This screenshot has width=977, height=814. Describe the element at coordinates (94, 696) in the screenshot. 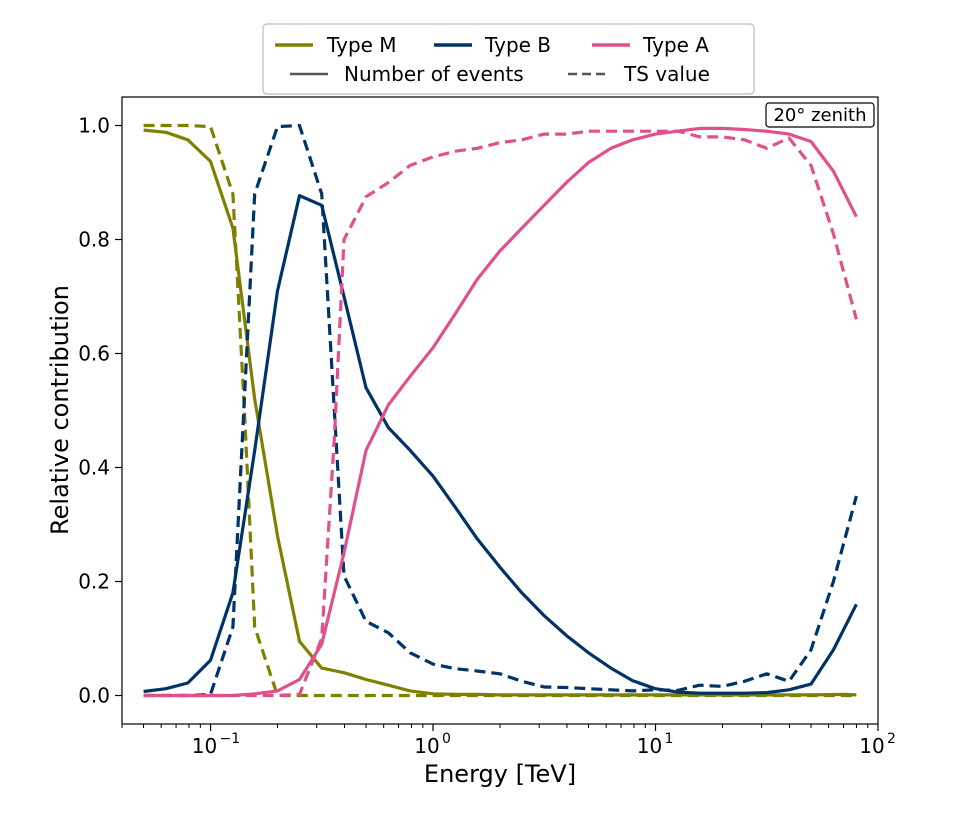

I see `y-tick-label: 0.0` at that location.